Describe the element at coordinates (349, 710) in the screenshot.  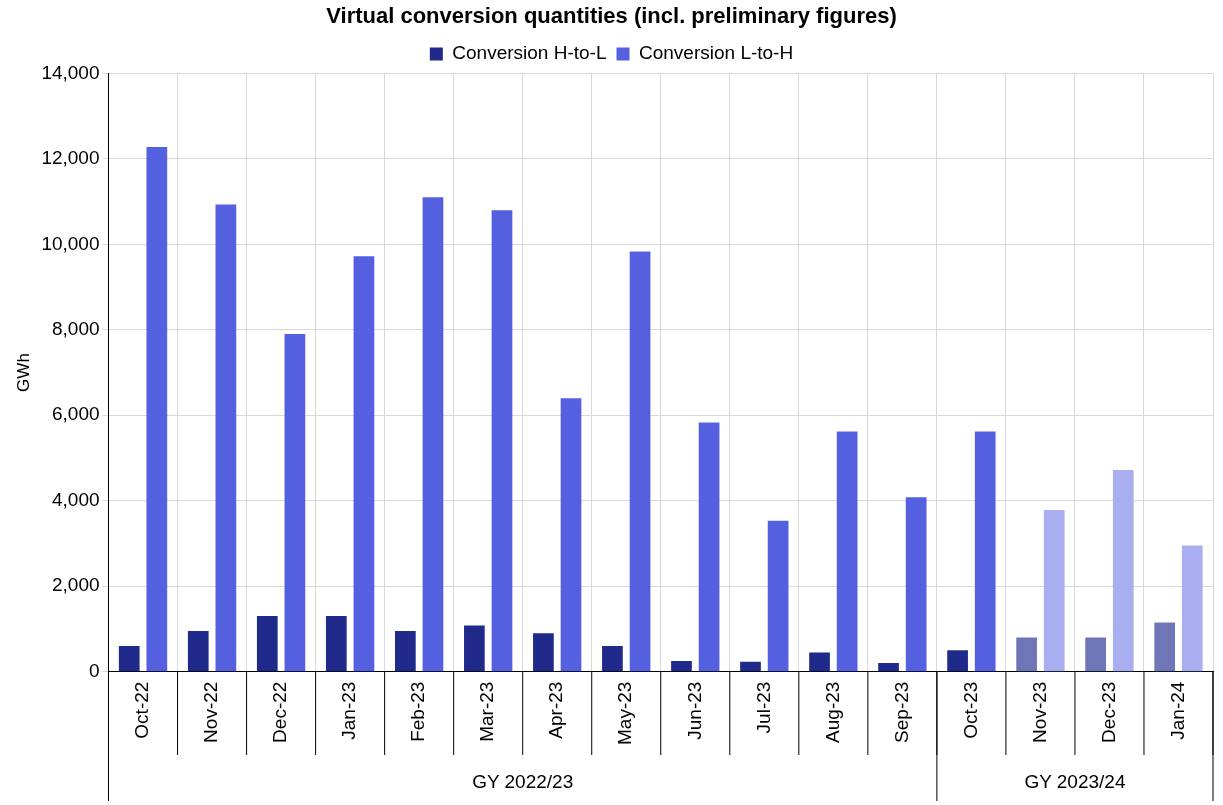
I see `x-tick-label: Jan-23` at that location.